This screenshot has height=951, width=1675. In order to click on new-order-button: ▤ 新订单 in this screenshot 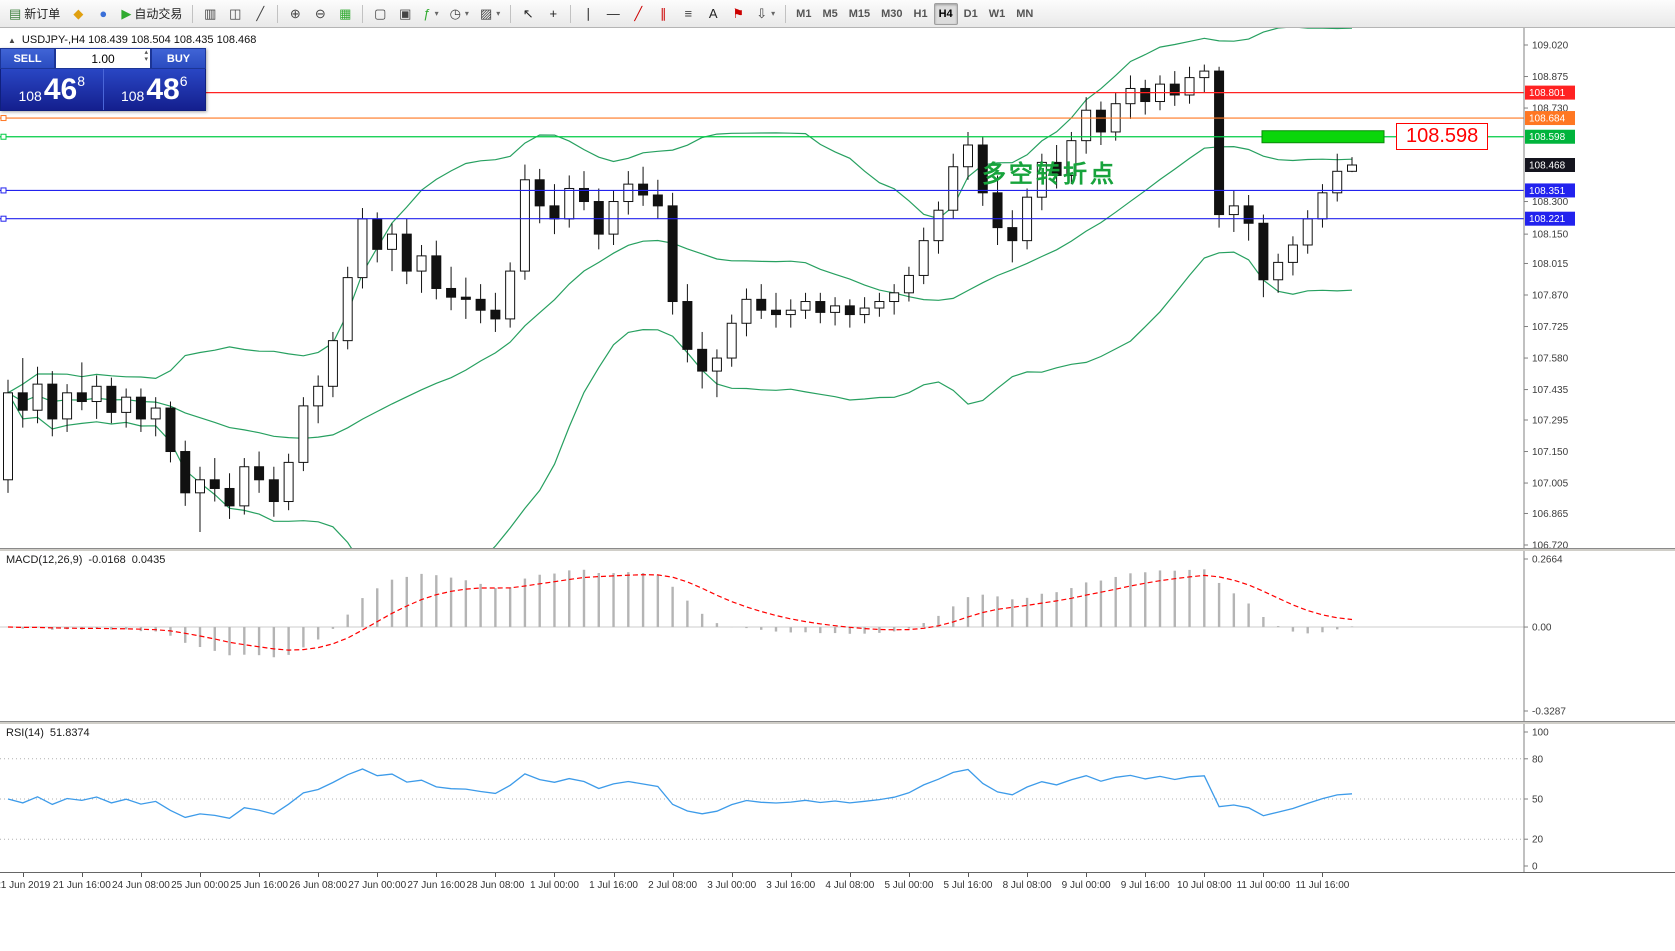, I will do `click(34, 14)`.